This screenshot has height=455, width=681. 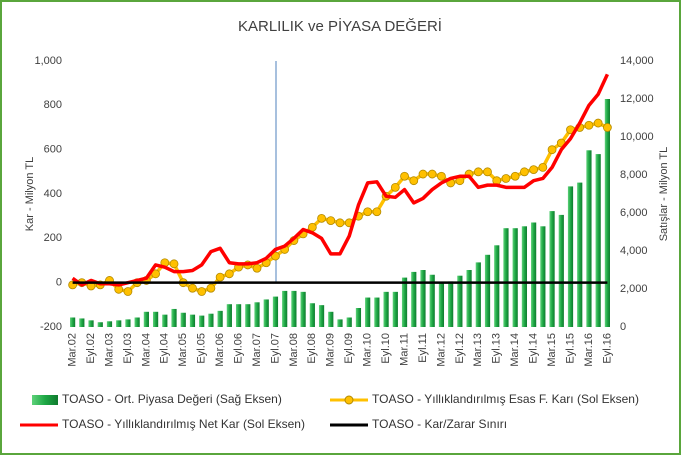 I want to click on x-tick-label: Eyl.04, so click(x=165, y=348).